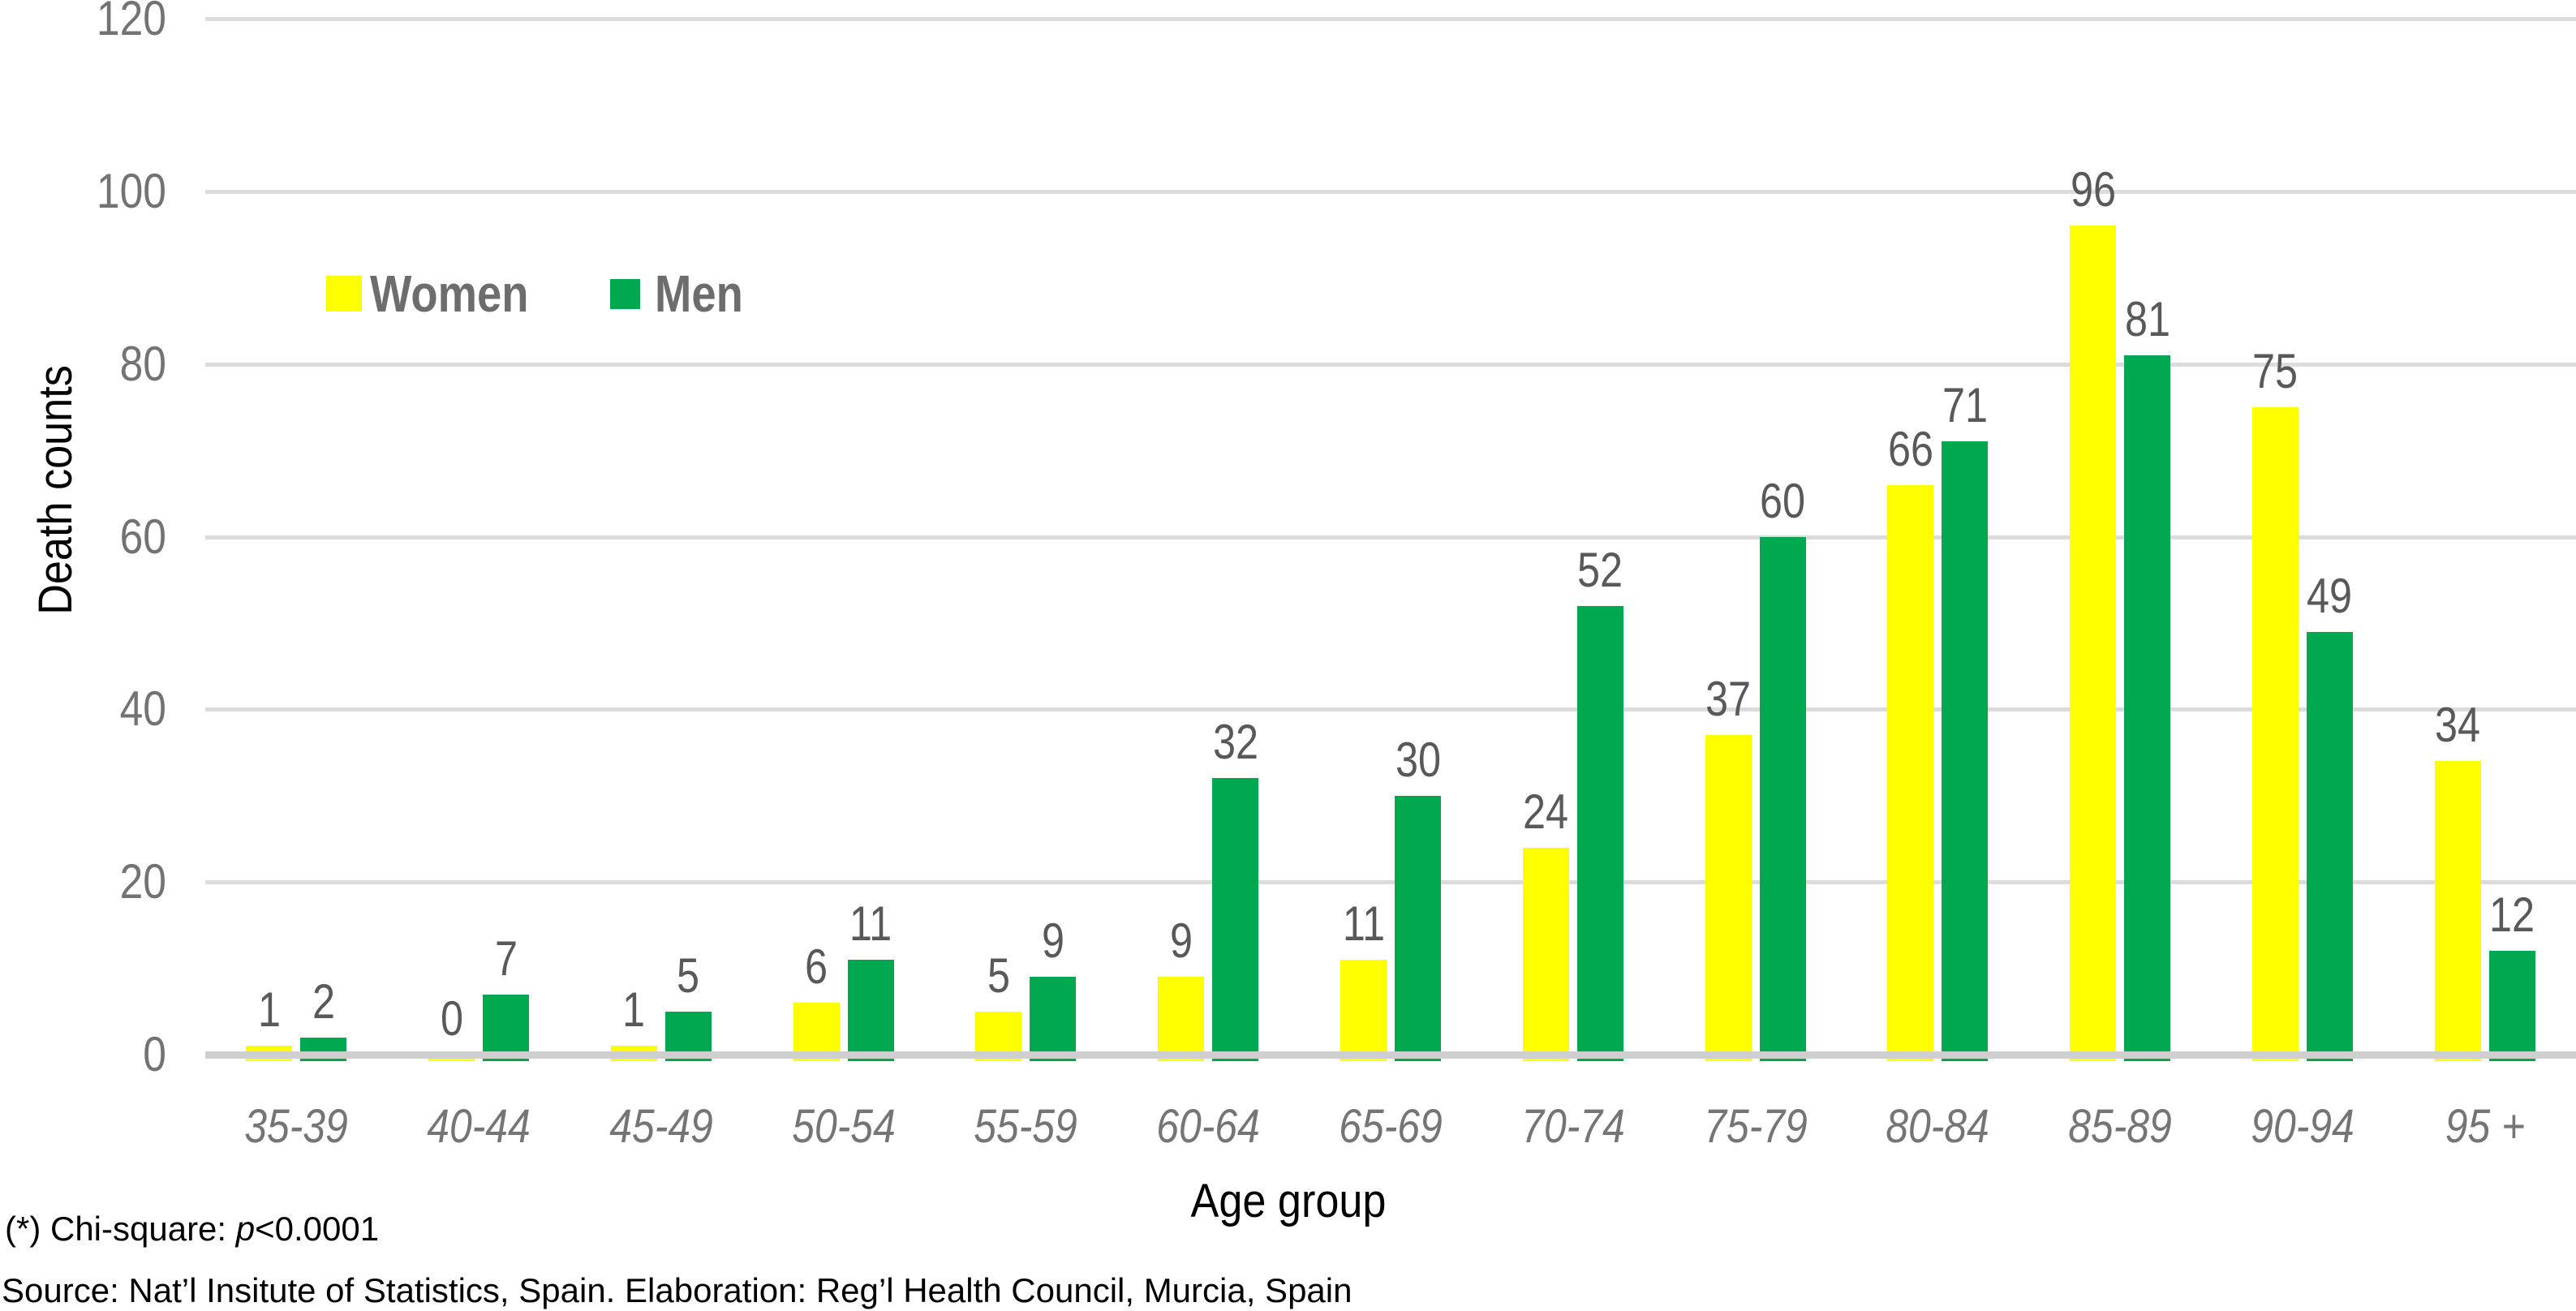  What do you see at coordinates (1390, 1055) in the screenshot?
I see `x-axis-line` at bounding box center [1390, 1055].